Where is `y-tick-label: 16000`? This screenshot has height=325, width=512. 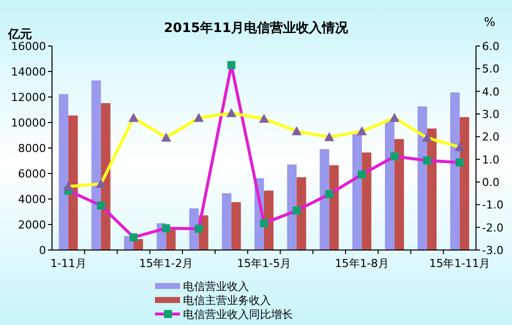 y-tick-label: 16000 is located at coordinates (28, 46).